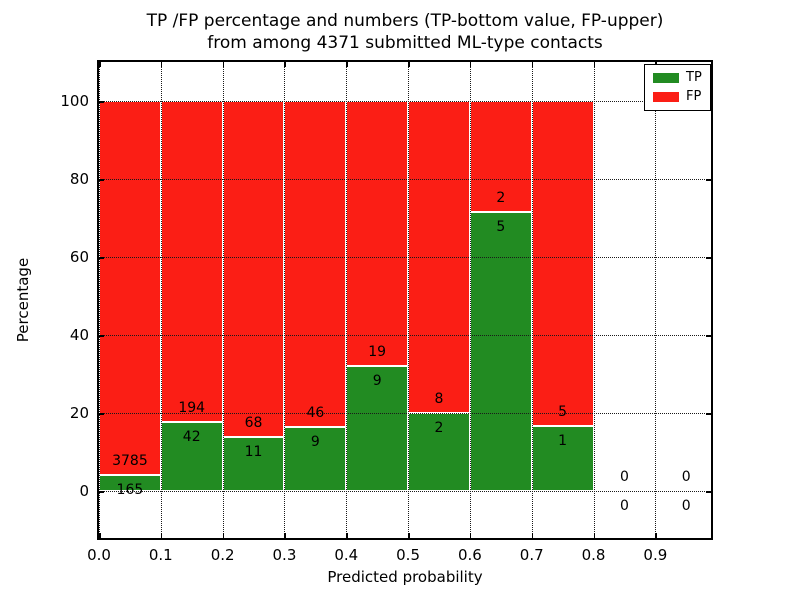 The width and height of the screenshot is (800, 600). Describe the element at coordinates (694, 96) in the screenshot. I see `legend-label-fp: FP` at that location.